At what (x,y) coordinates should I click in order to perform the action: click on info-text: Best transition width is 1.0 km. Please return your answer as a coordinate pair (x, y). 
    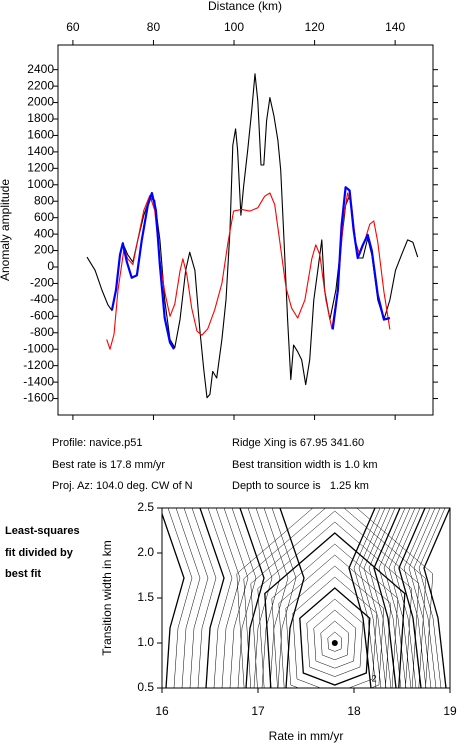
    Looking at the image, I should click on (305, 465).